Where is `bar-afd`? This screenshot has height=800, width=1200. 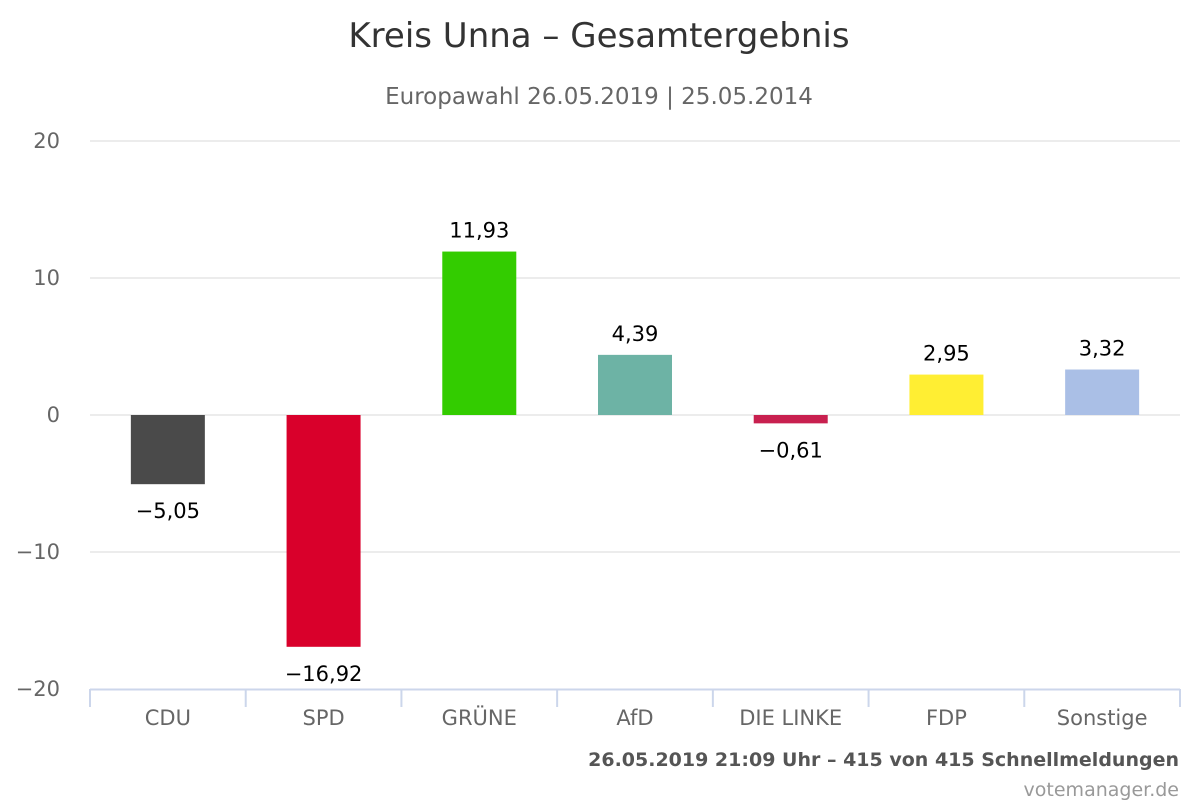
bar-afd is located at coordinates (635, 384).